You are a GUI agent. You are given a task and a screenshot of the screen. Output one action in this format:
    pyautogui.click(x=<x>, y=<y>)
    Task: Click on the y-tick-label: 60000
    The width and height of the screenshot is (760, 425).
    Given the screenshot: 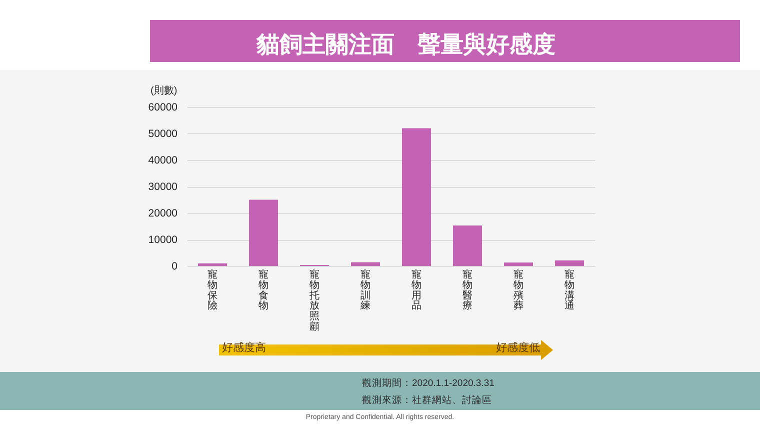 What is the action you would take?
    pyautogui.click(x=163, y=108)
    